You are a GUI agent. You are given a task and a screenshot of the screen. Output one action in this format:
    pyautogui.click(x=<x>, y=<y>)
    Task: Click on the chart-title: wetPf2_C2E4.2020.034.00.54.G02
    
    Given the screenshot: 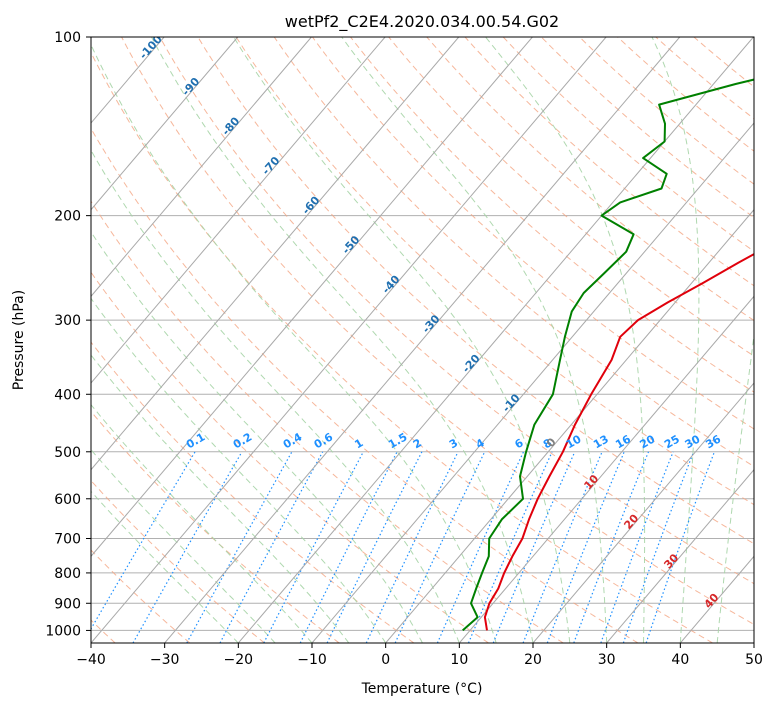 What is the action you would take?
    pyautogui.click(x=422, y=22)
    